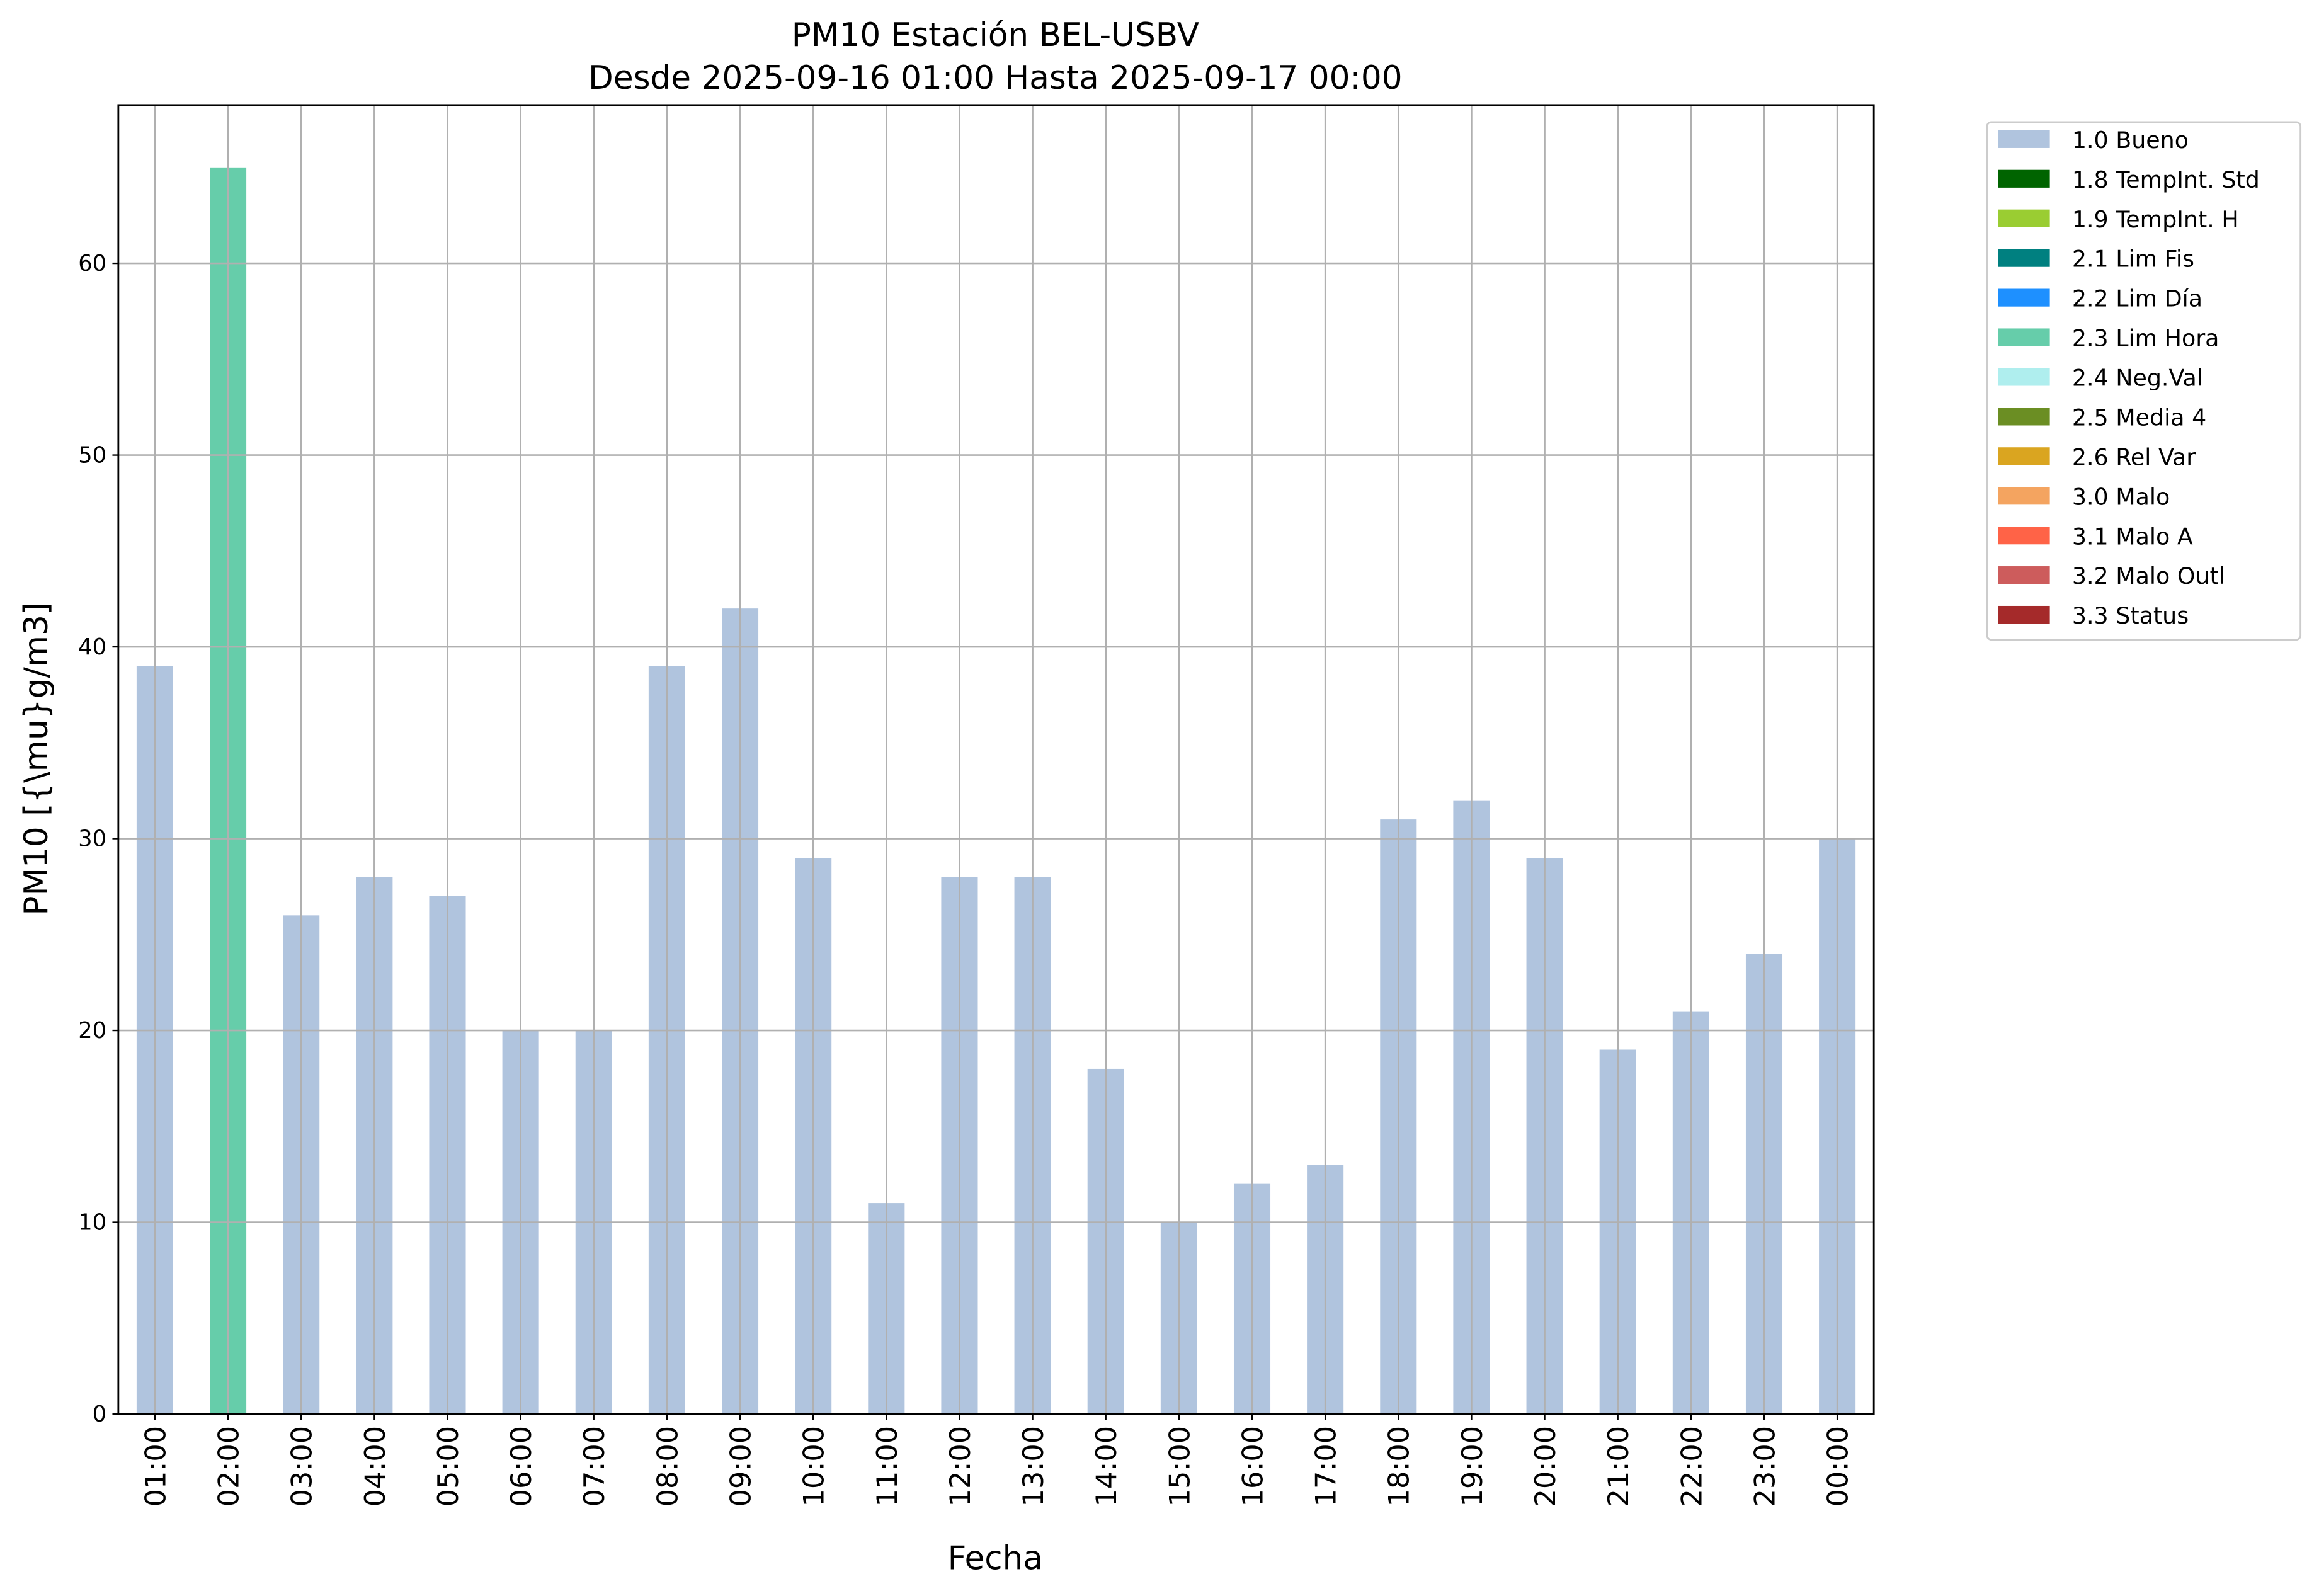 The width and height of the screenshot is (2319, 1596). What do you see at coordinates (667, 1466) in the screenshot?
I see `x-tick-label: 08:00` at bounding box center [667, 1466].